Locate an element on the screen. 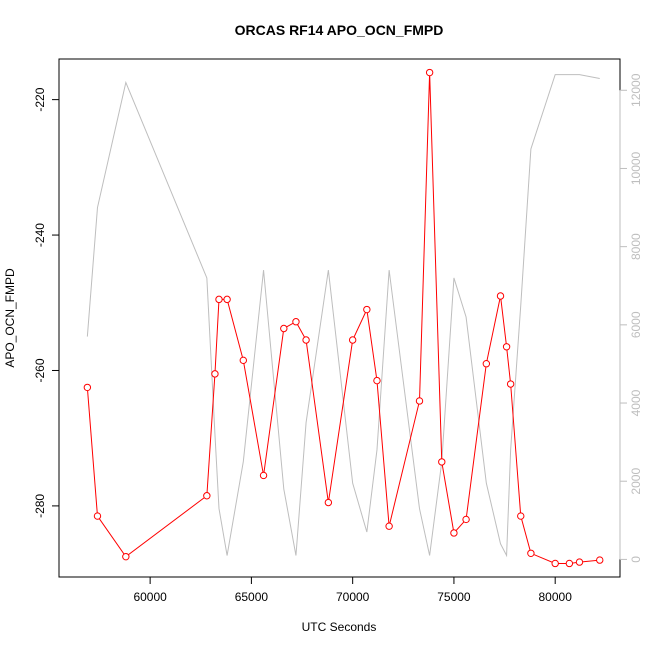  y-axis-right: 0 2000 4000 6000 8000 10000 12000 is located at coordinates (631, 318).